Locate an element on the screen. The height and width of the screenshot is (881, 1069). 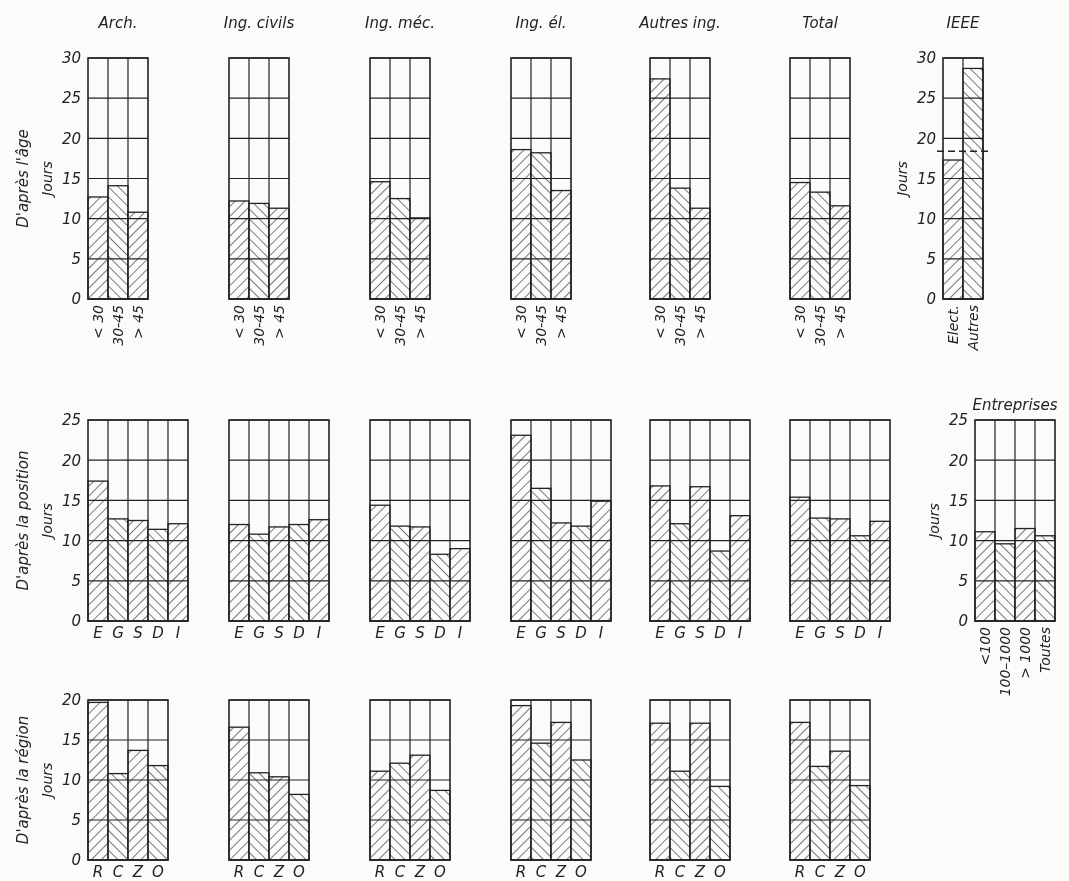
text: D'après l'âge is located at coordinates (23, 178).